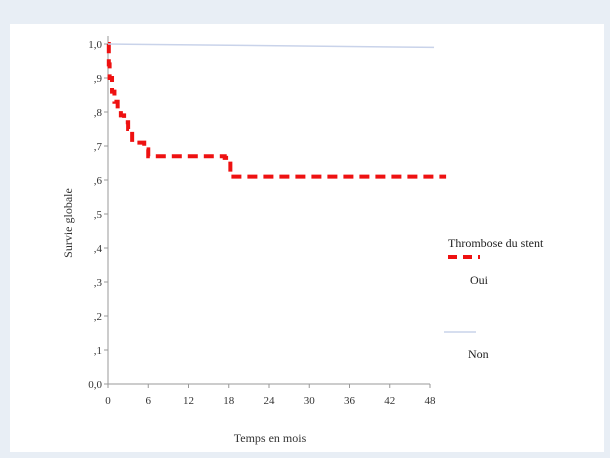 The width and height of the screenshot is (610, 458). What do you see at coordinates (188, 401) in the screenshot?
I see `x-tick-label: 12` at bounding box center [188, 401].